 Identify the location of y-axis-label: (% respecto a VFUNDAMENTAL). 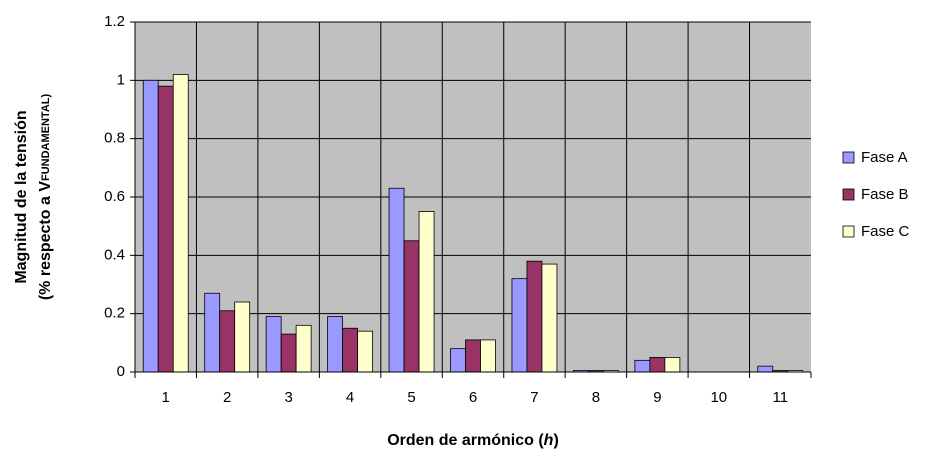
(45, 197).